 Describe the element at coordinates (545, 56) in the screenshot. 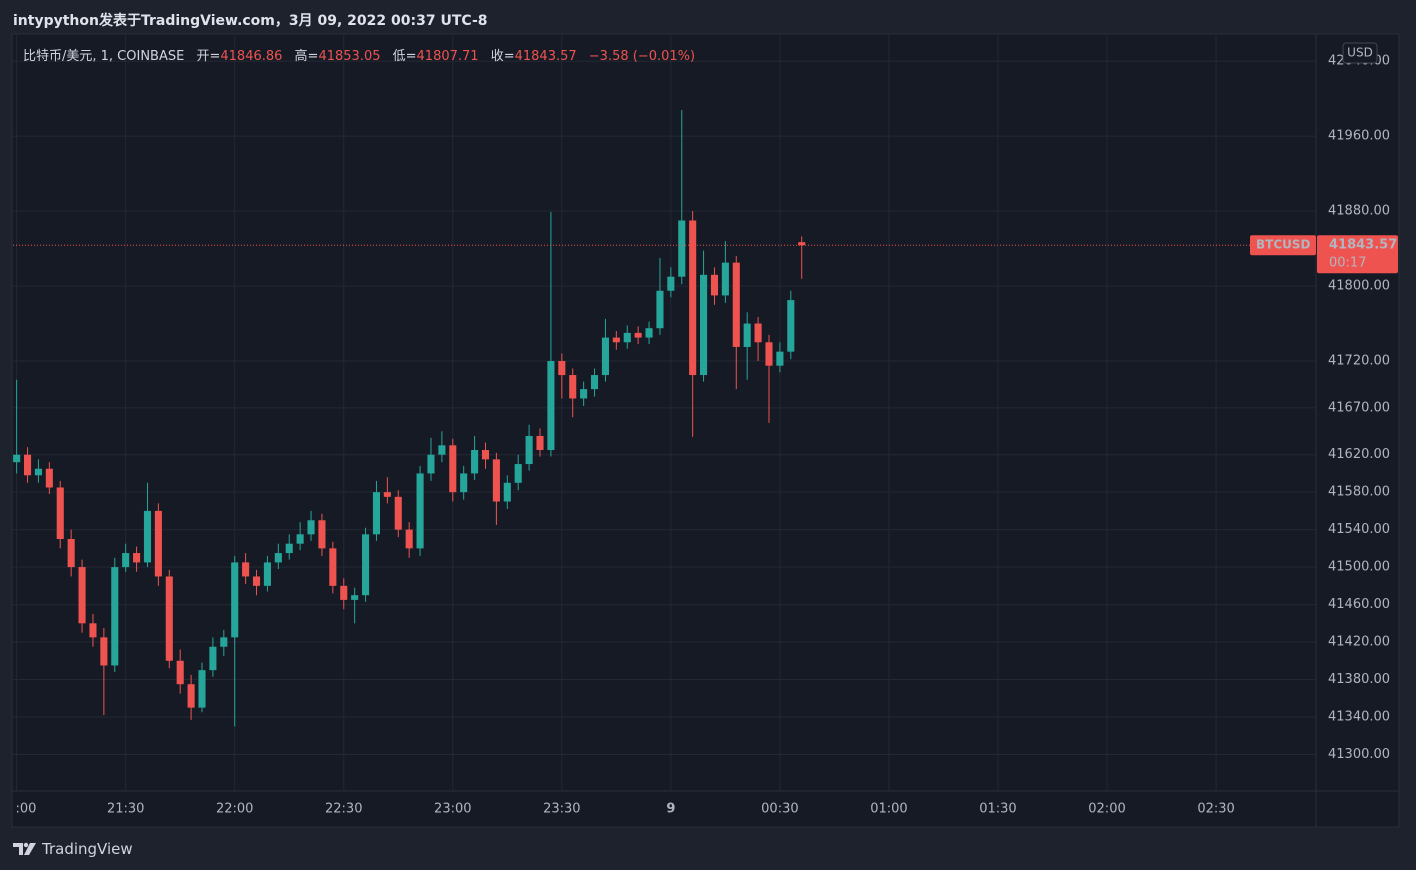

I see `close-value: 41843.57` at that location.